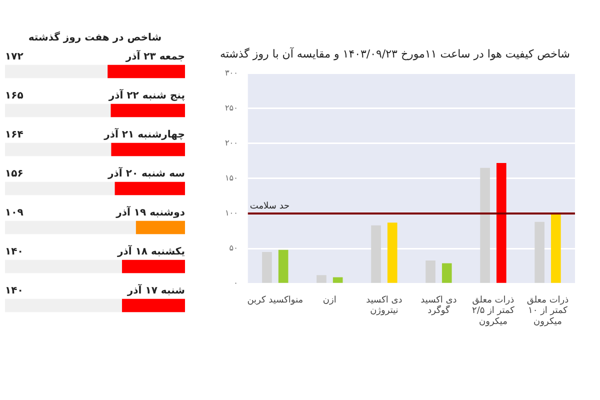 Image resolution: width=600 pixels, height=400 pixels. Describe the element at coordinates (231, 177) in the screenshot. I see `y-tick-label: ۱۵۰` at that location.